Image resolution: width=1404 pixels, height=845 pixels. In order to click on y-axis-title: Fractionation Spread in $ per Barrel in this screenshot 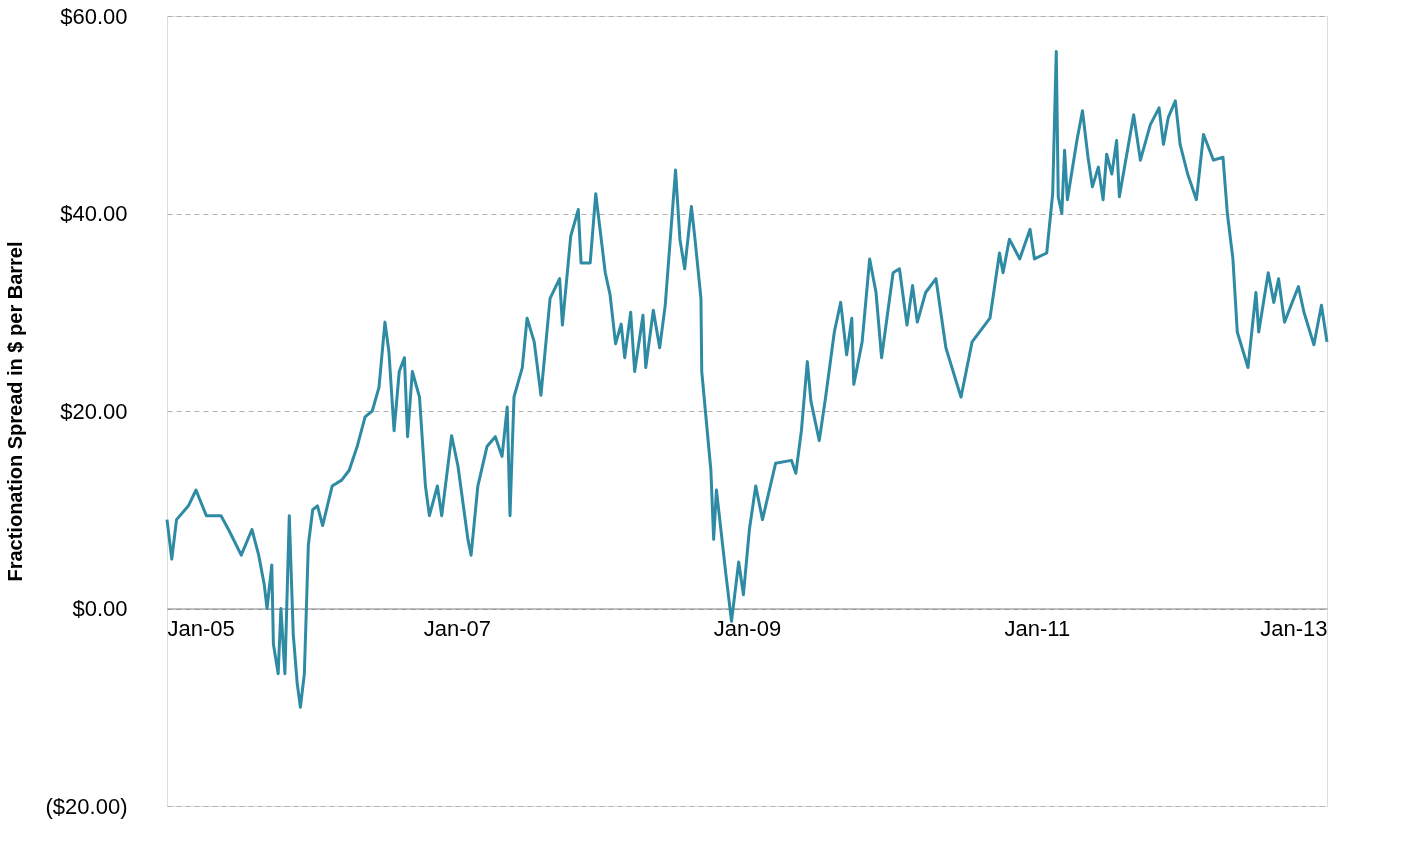, I will do `click(14, 411)`.